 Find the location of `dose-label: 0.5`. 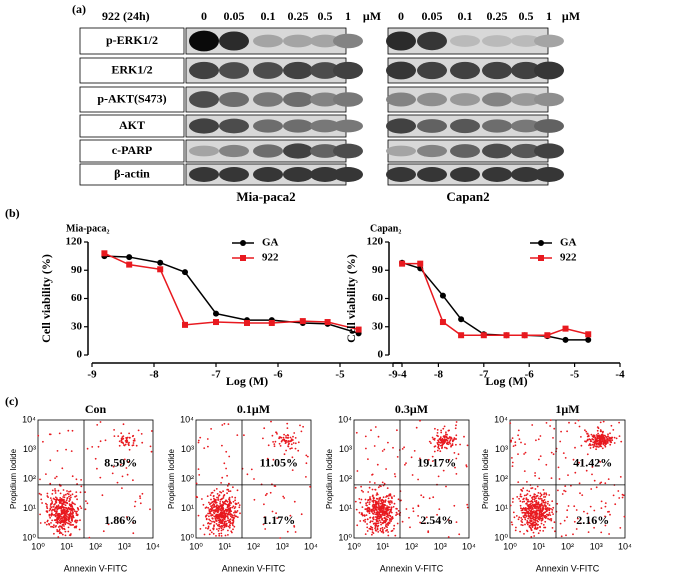

dose-label: 0.5 is located at coordinates (526, 16).